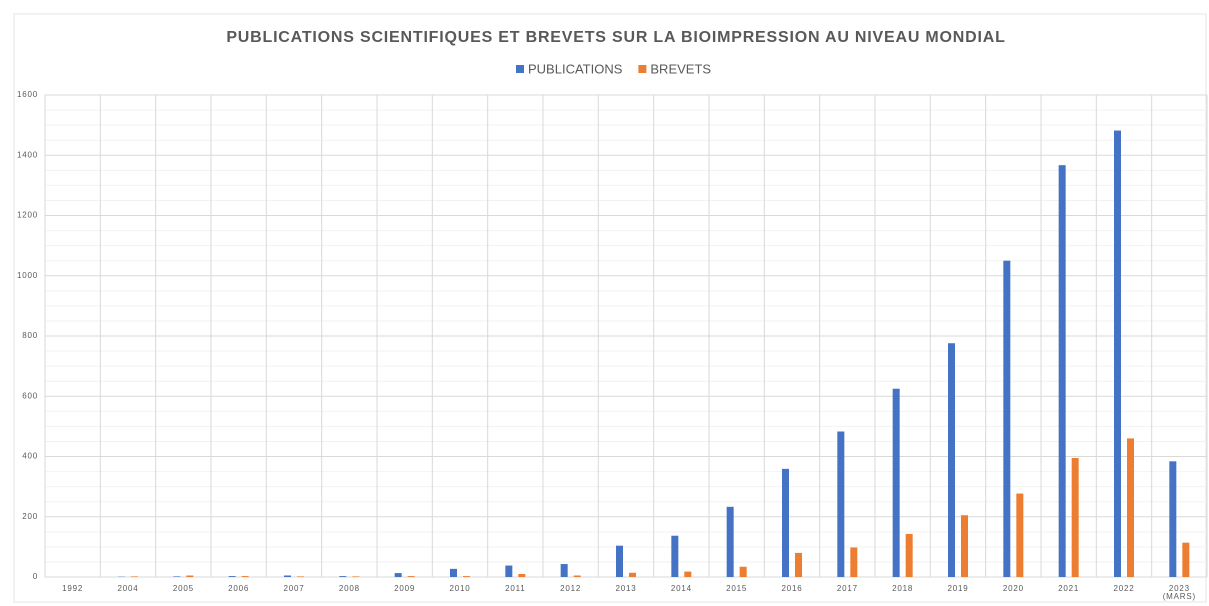 The image size is (1209, 606). Describe the element at coordinates (30, 456) in the screenshot. I see `y-tick-label: 400` at that location.